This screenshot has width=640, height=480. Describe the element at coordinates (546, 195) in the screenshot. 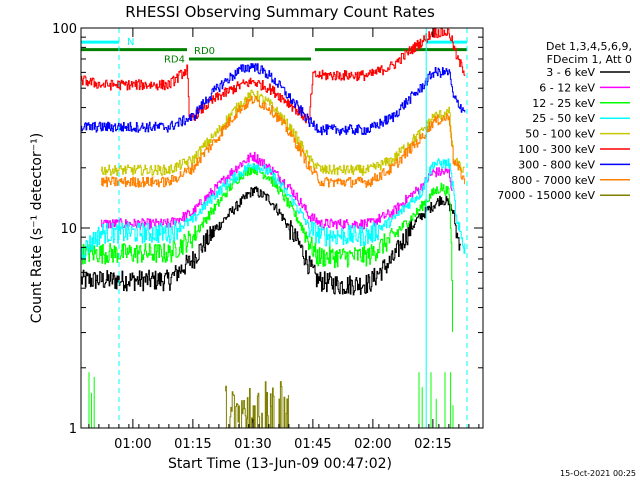

I see `legend-label: 7000 - 15000 keV` at that location.